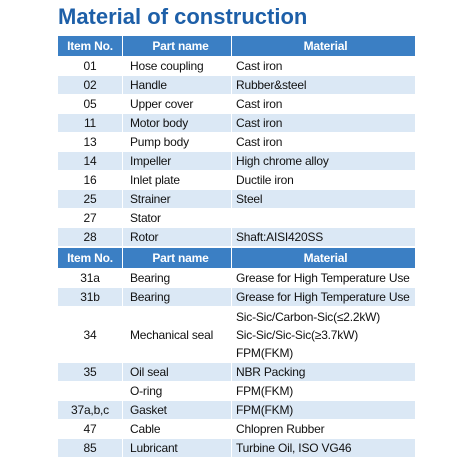 Image resolution: width=474 pixels, height=474 pixels. I want to click on cell-text: 31a, so click(90, 278).